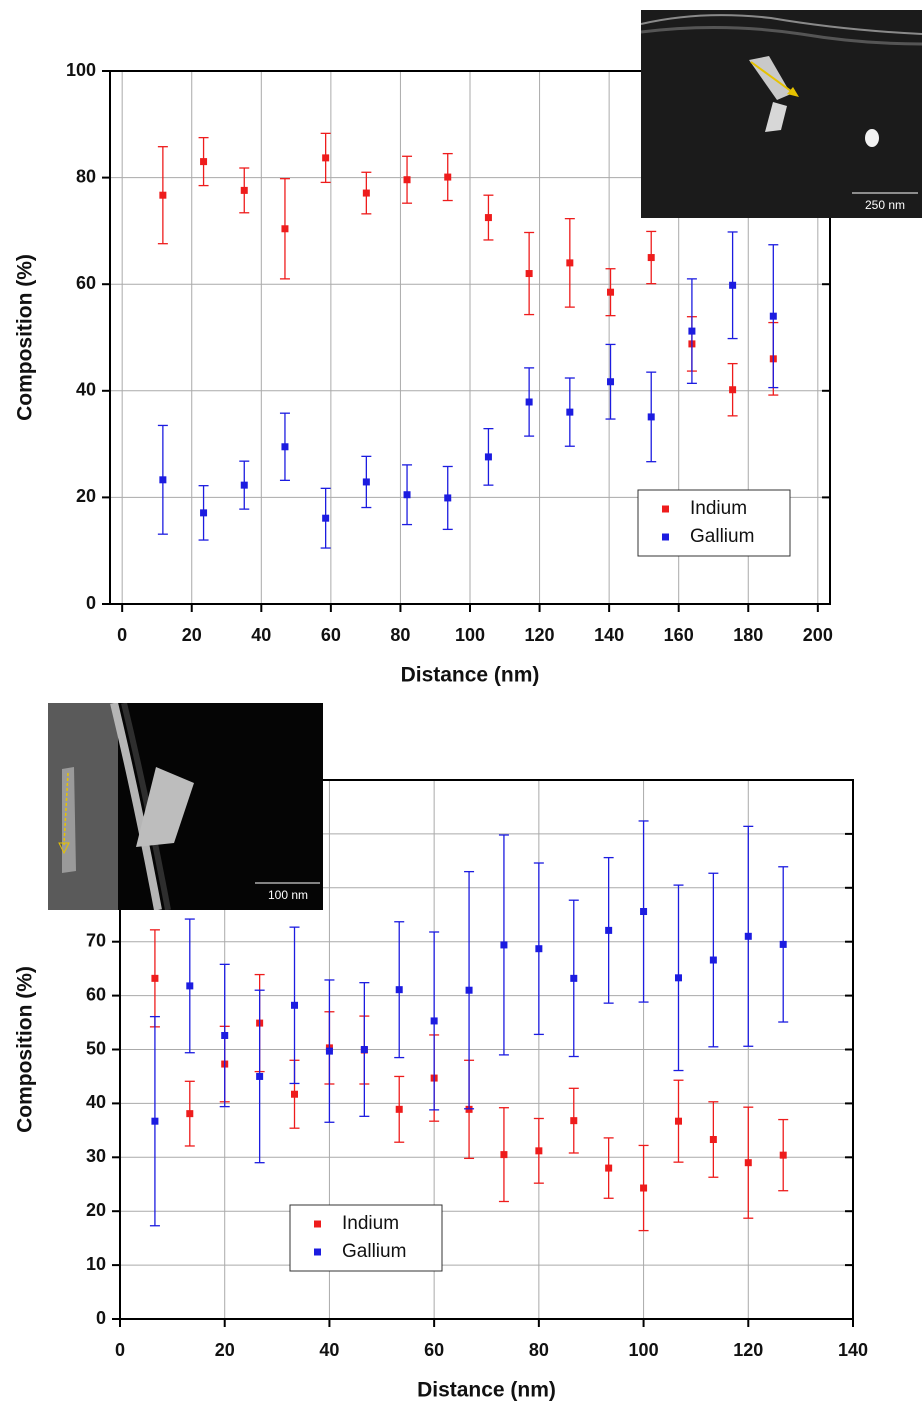  I want to click on y-tick-label: 70, so click(96, 940).